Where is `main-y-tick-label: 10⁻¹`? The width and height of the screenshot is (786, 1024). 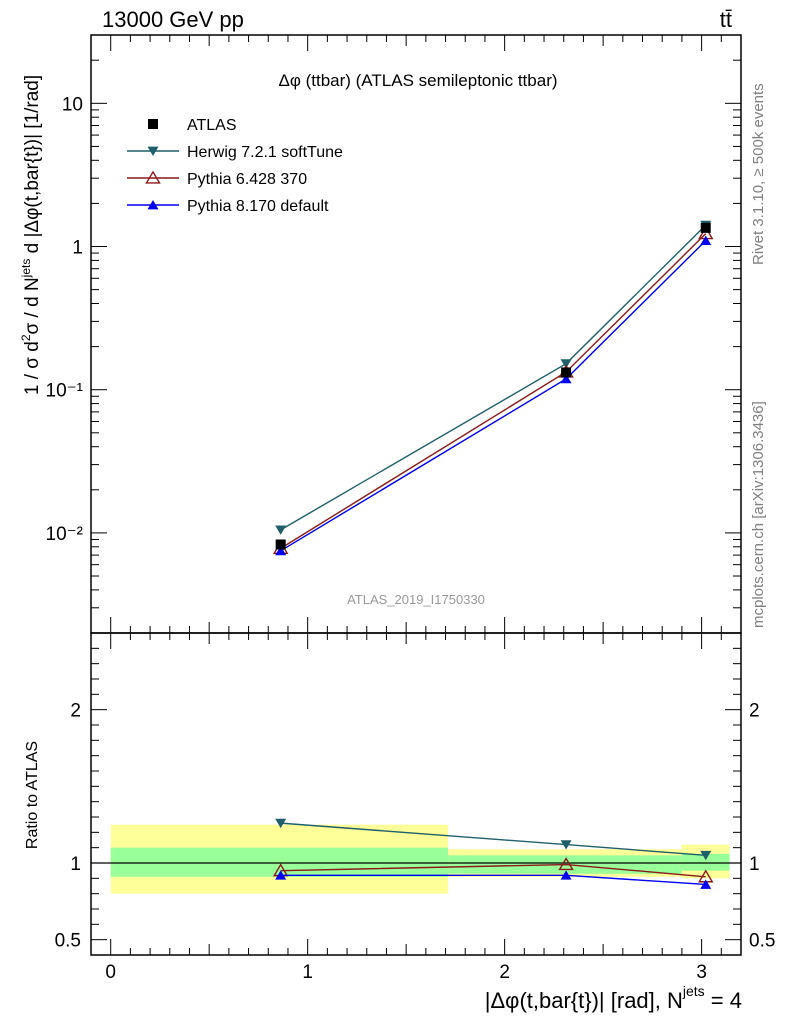
main-y-tick-label: 10⁻¹ is located at coordinates (65, 391).